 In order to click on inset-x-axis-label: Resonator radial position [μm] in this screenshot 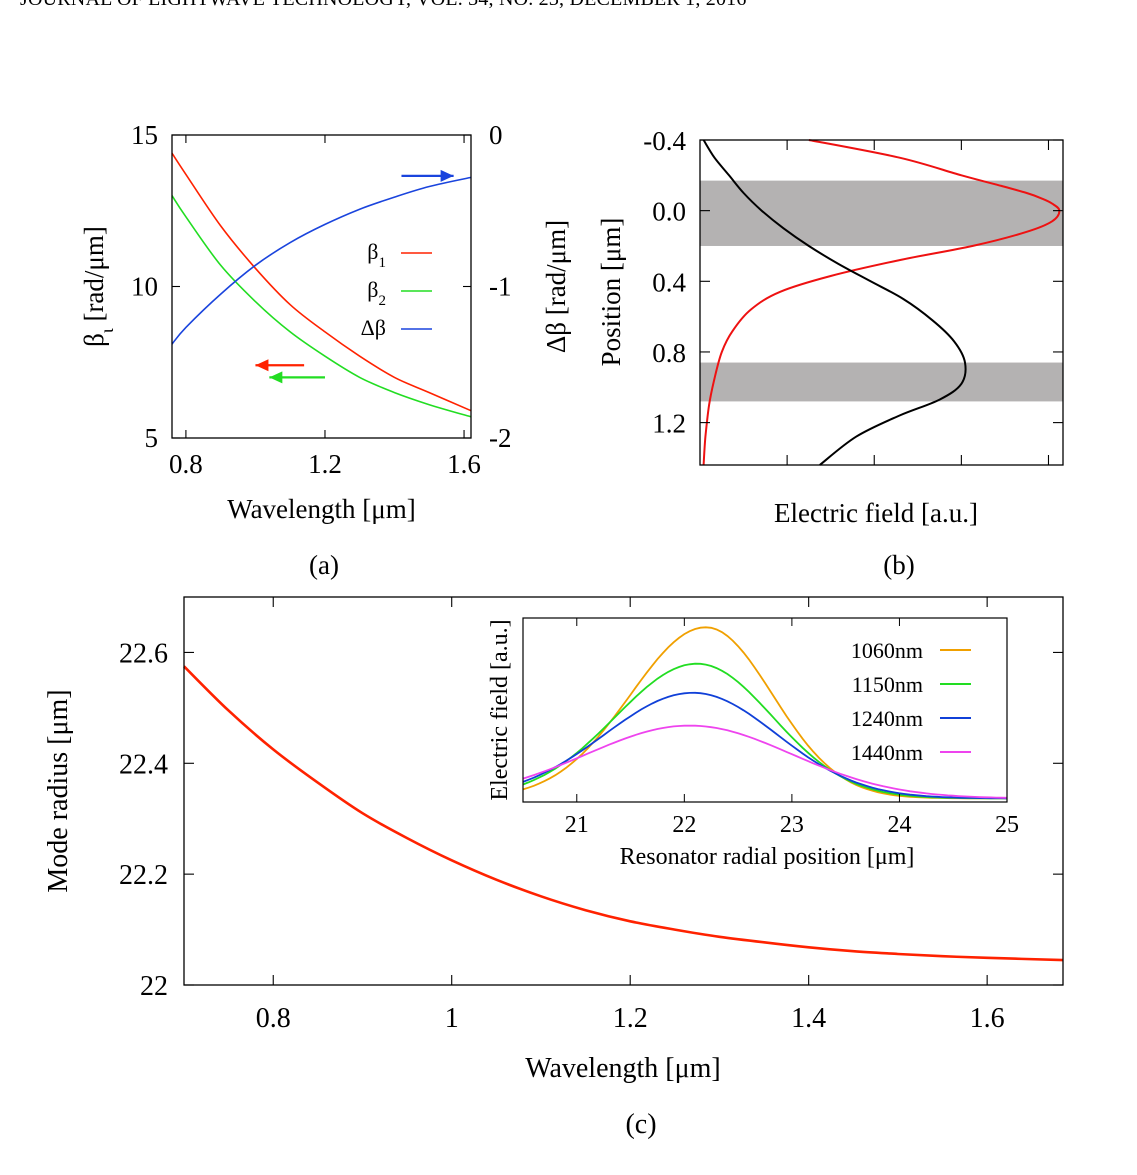, I will do `click(767, 857)`.